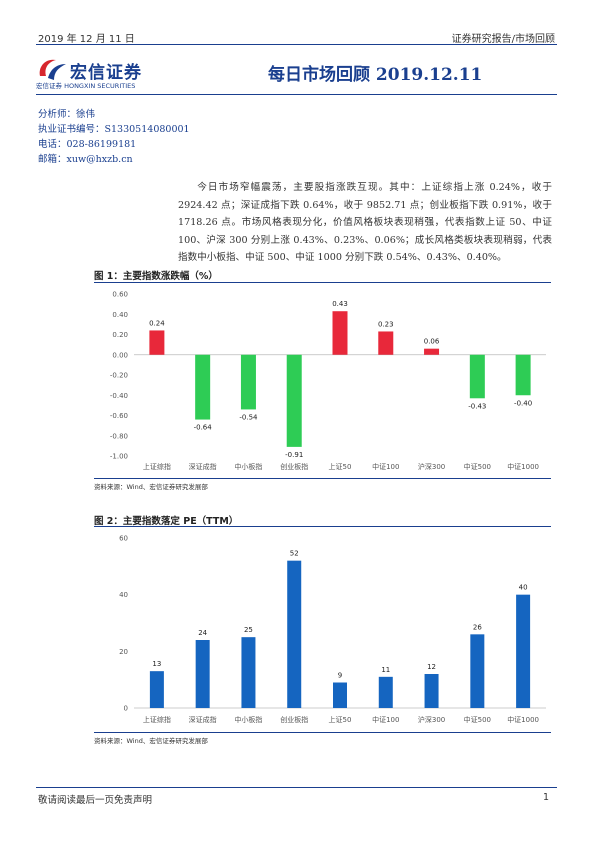 This screenshot has width=595, height=842. What do you see at coordinates (523, 403) in the screenshot?
I see `data-label: -0.40` at bounding box center [523, 403].